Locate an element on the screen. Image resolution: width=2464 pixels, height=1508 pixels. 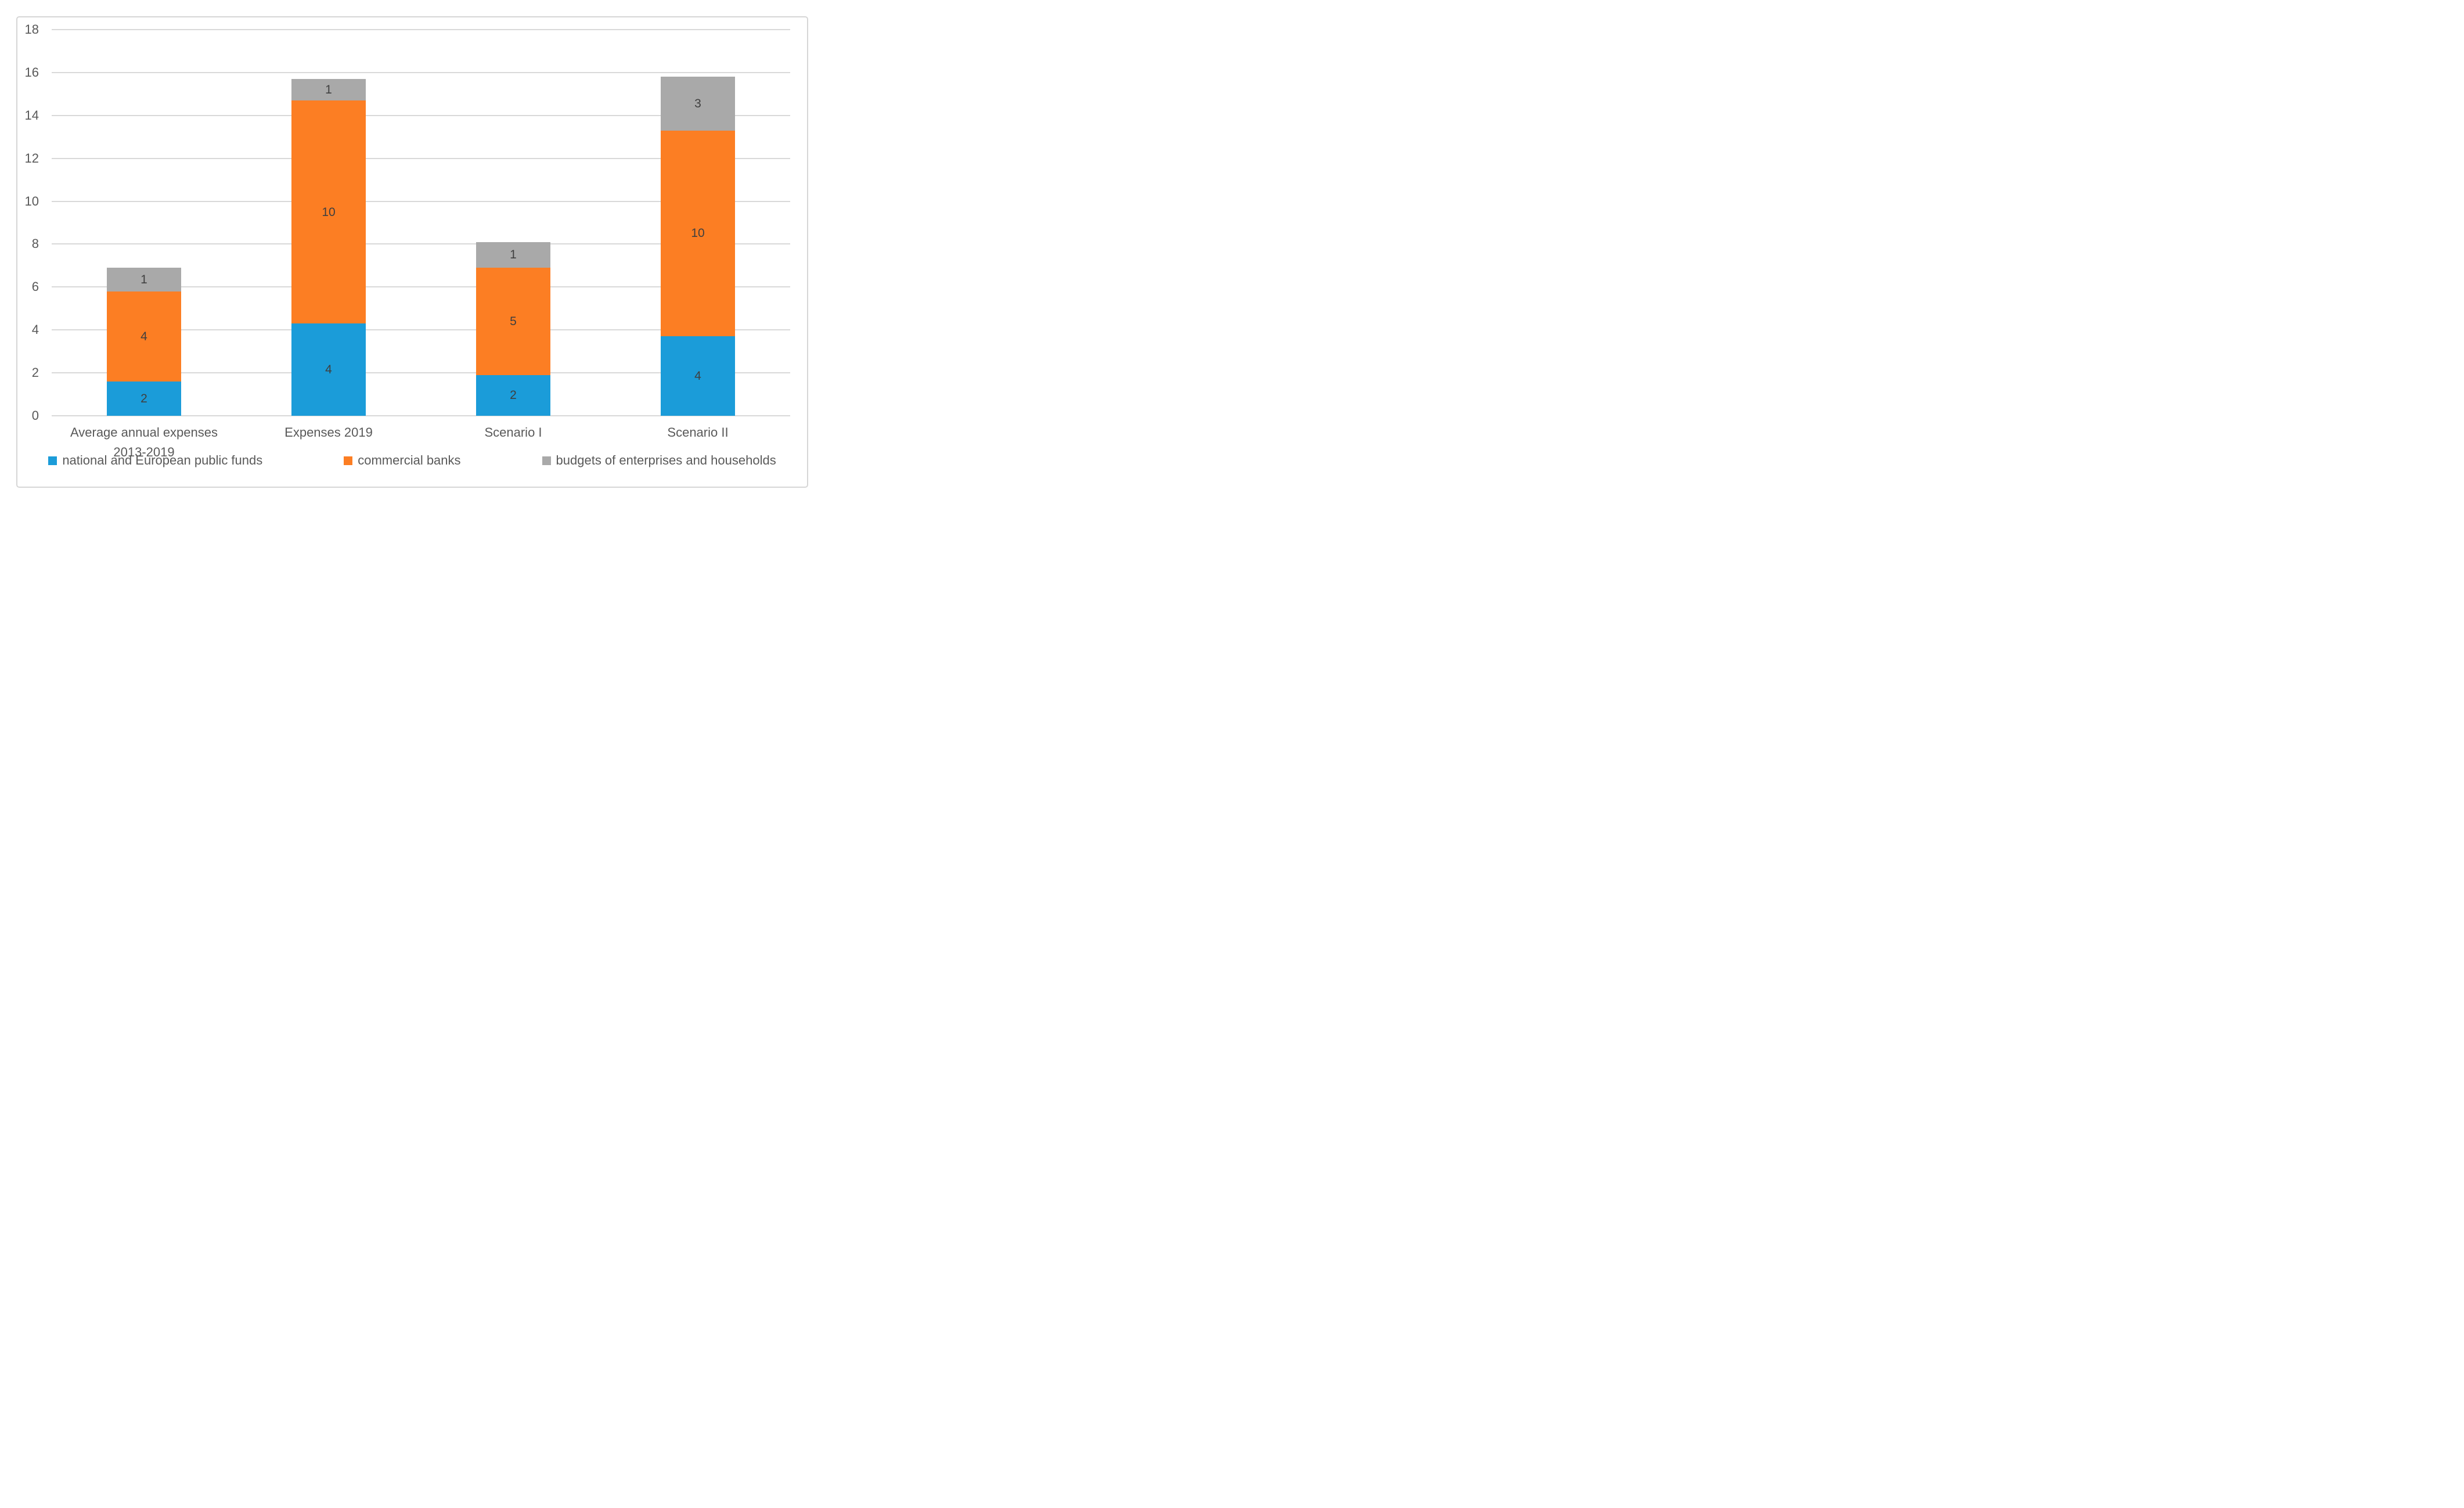
category-slot-3: 2 5 1 is located at coordinates (513, 223).